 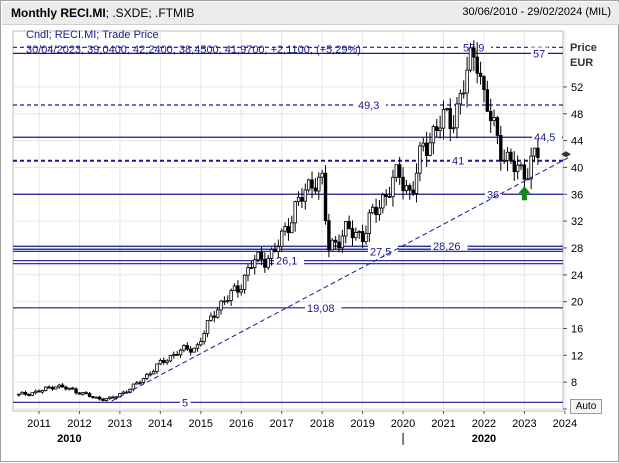 What do you see at coordinates (368, 106) in the screenshot?
I see `level-label: 49,3` at bounding box center [368, 106].